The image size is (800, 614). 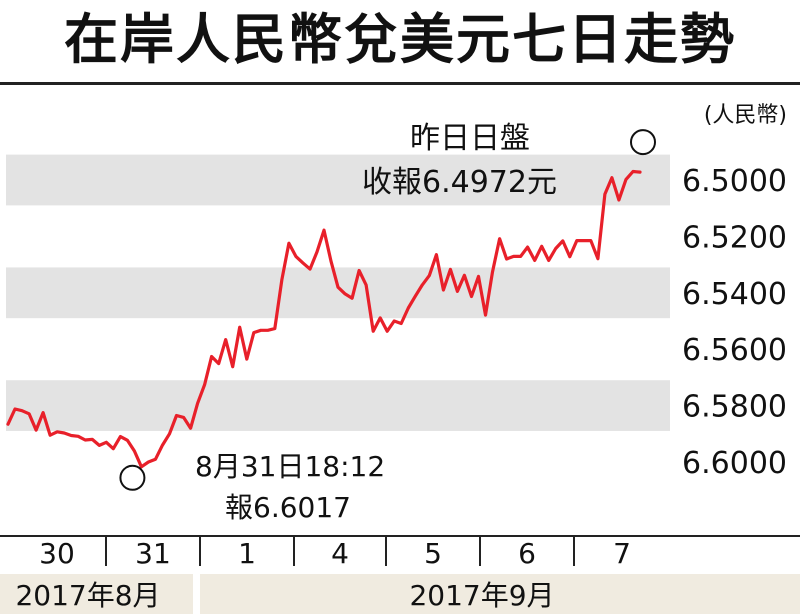 I want to click on y-tick-label: 6.5200, so click(x=734, y=237).